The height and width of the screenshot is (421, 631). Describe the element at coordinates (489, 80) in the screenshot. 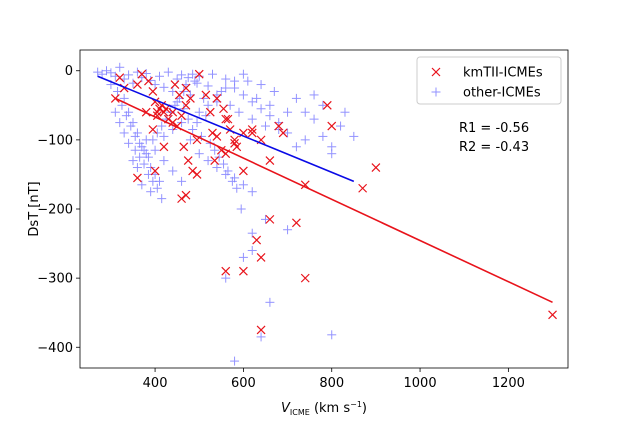

I see `legend: kmTII-ICMEs other-ICMEs` at that location.